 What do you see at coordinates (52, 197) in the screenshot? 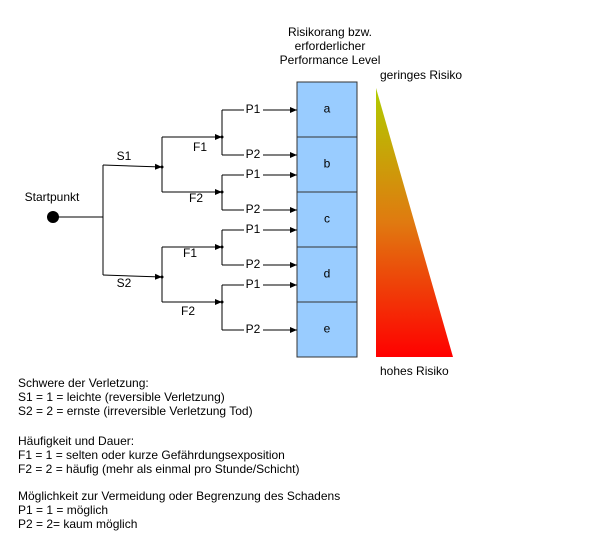
I see `start-label: Startpunkt` at bounding box center [52, 197].